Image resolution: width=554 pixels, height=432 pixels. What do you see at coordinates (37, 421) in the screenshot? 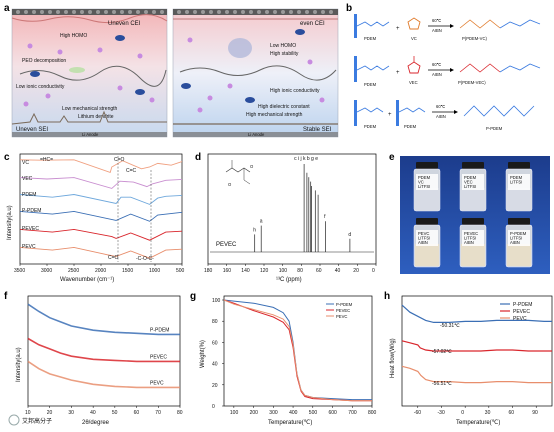
I see `watermark-text: 艾邦高分子` at bounding box center [37, 421].